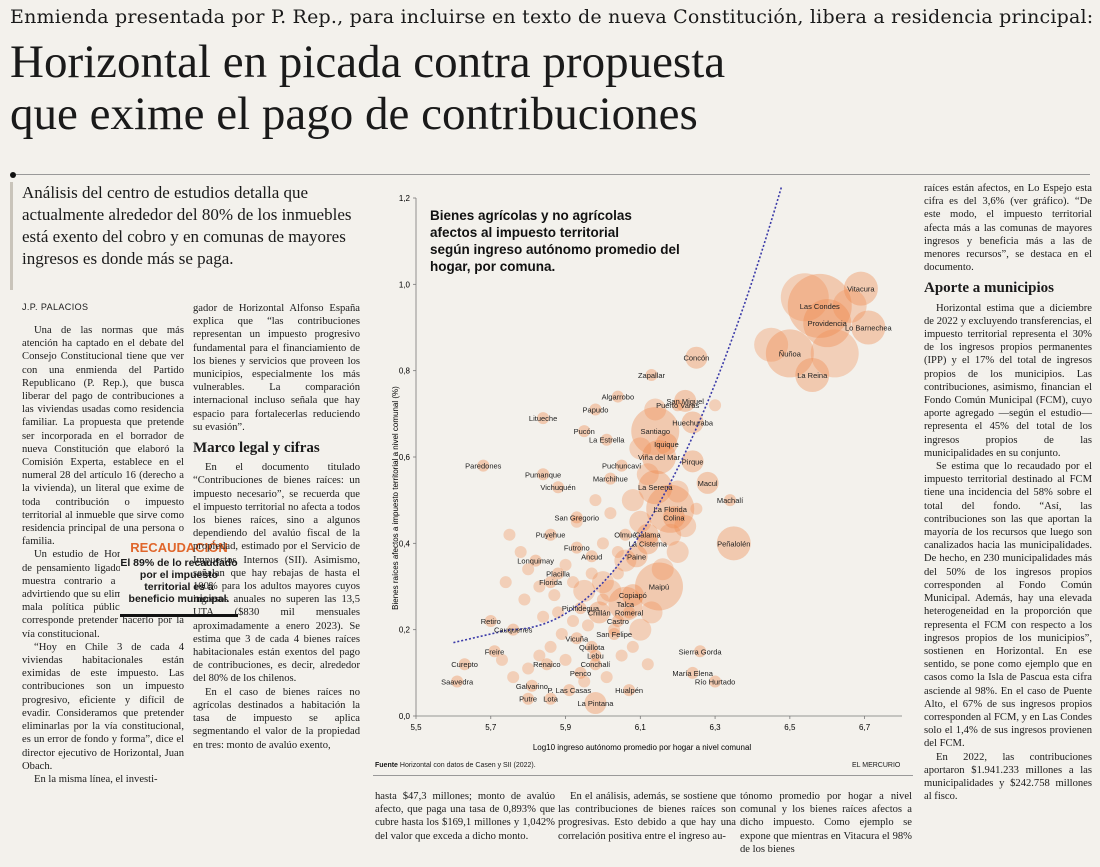  I want to click on credit: EL MERCURIO, so click(876, 765).